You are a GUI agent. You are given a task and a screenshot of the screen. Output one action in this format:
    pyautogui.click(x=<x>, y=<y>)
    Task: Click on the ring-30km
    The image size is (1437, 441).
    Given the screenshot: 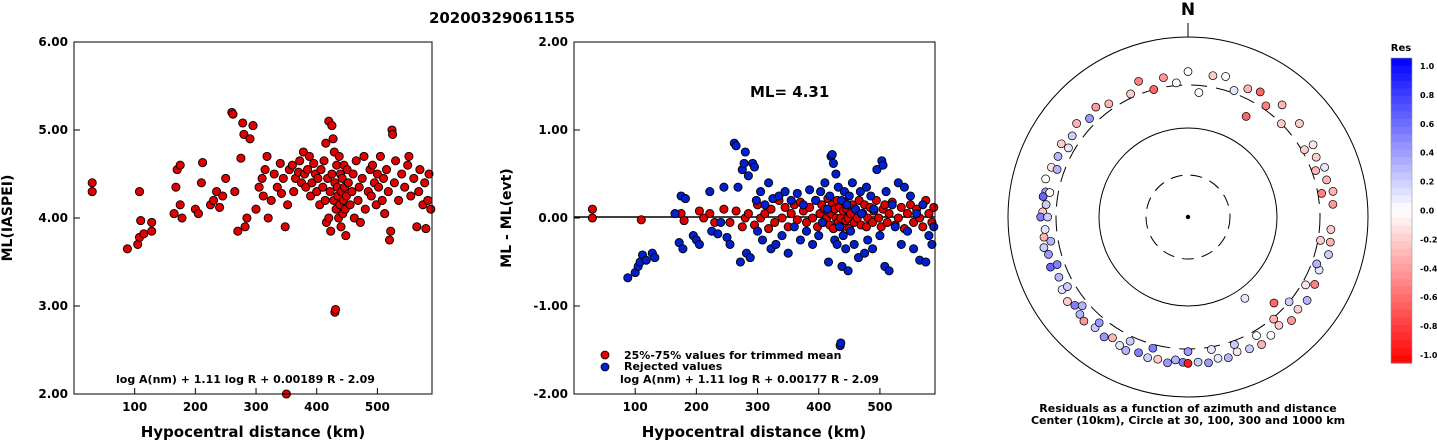 What is the action you would take?
    pyautogui.click(x=1188, y=217)
    